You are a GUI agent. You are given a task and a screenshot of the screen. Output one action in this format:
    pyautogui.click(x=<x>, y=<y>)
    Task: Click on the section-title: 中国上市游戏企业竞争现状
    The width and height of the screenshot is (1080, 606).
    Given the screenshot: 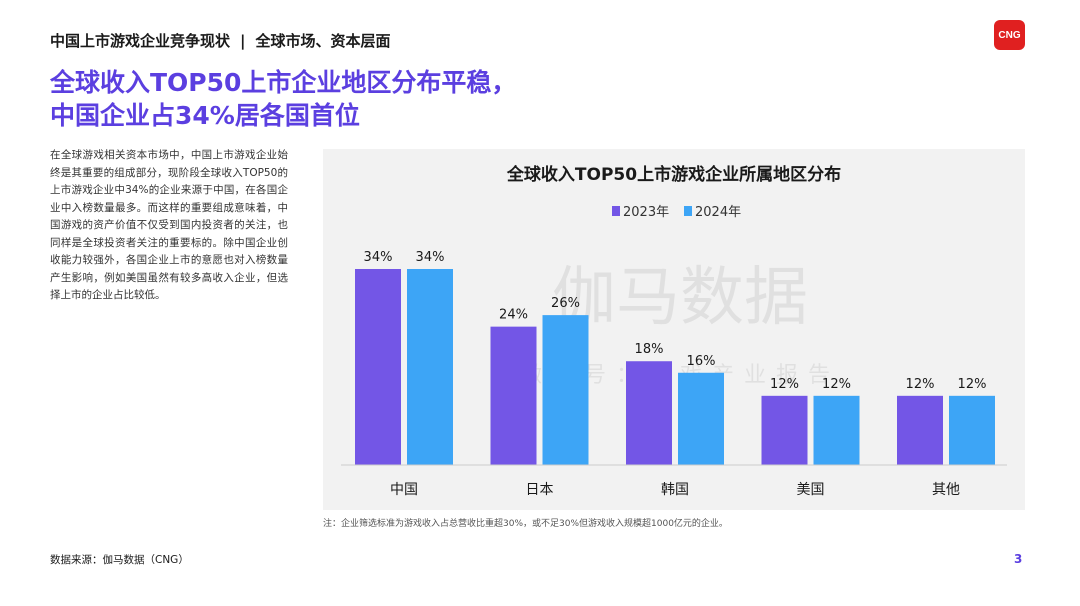 What is the action you would take?
    pyautogui.click(x=140, y=41)
    